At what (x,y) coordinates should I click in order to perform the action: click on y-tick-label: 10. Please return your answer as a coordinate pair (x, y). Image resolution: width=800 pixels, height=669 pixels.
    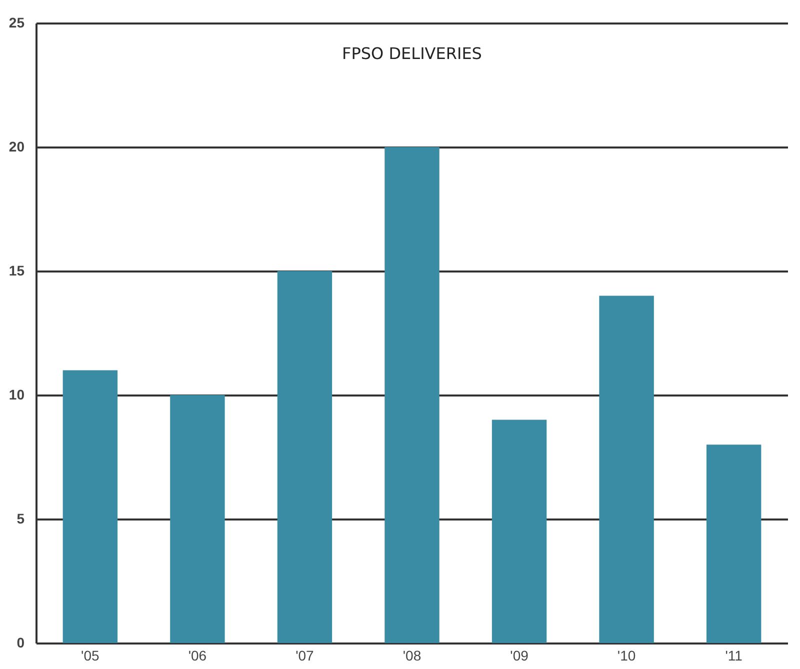
    Looking at the image, I should click on (16, 394).